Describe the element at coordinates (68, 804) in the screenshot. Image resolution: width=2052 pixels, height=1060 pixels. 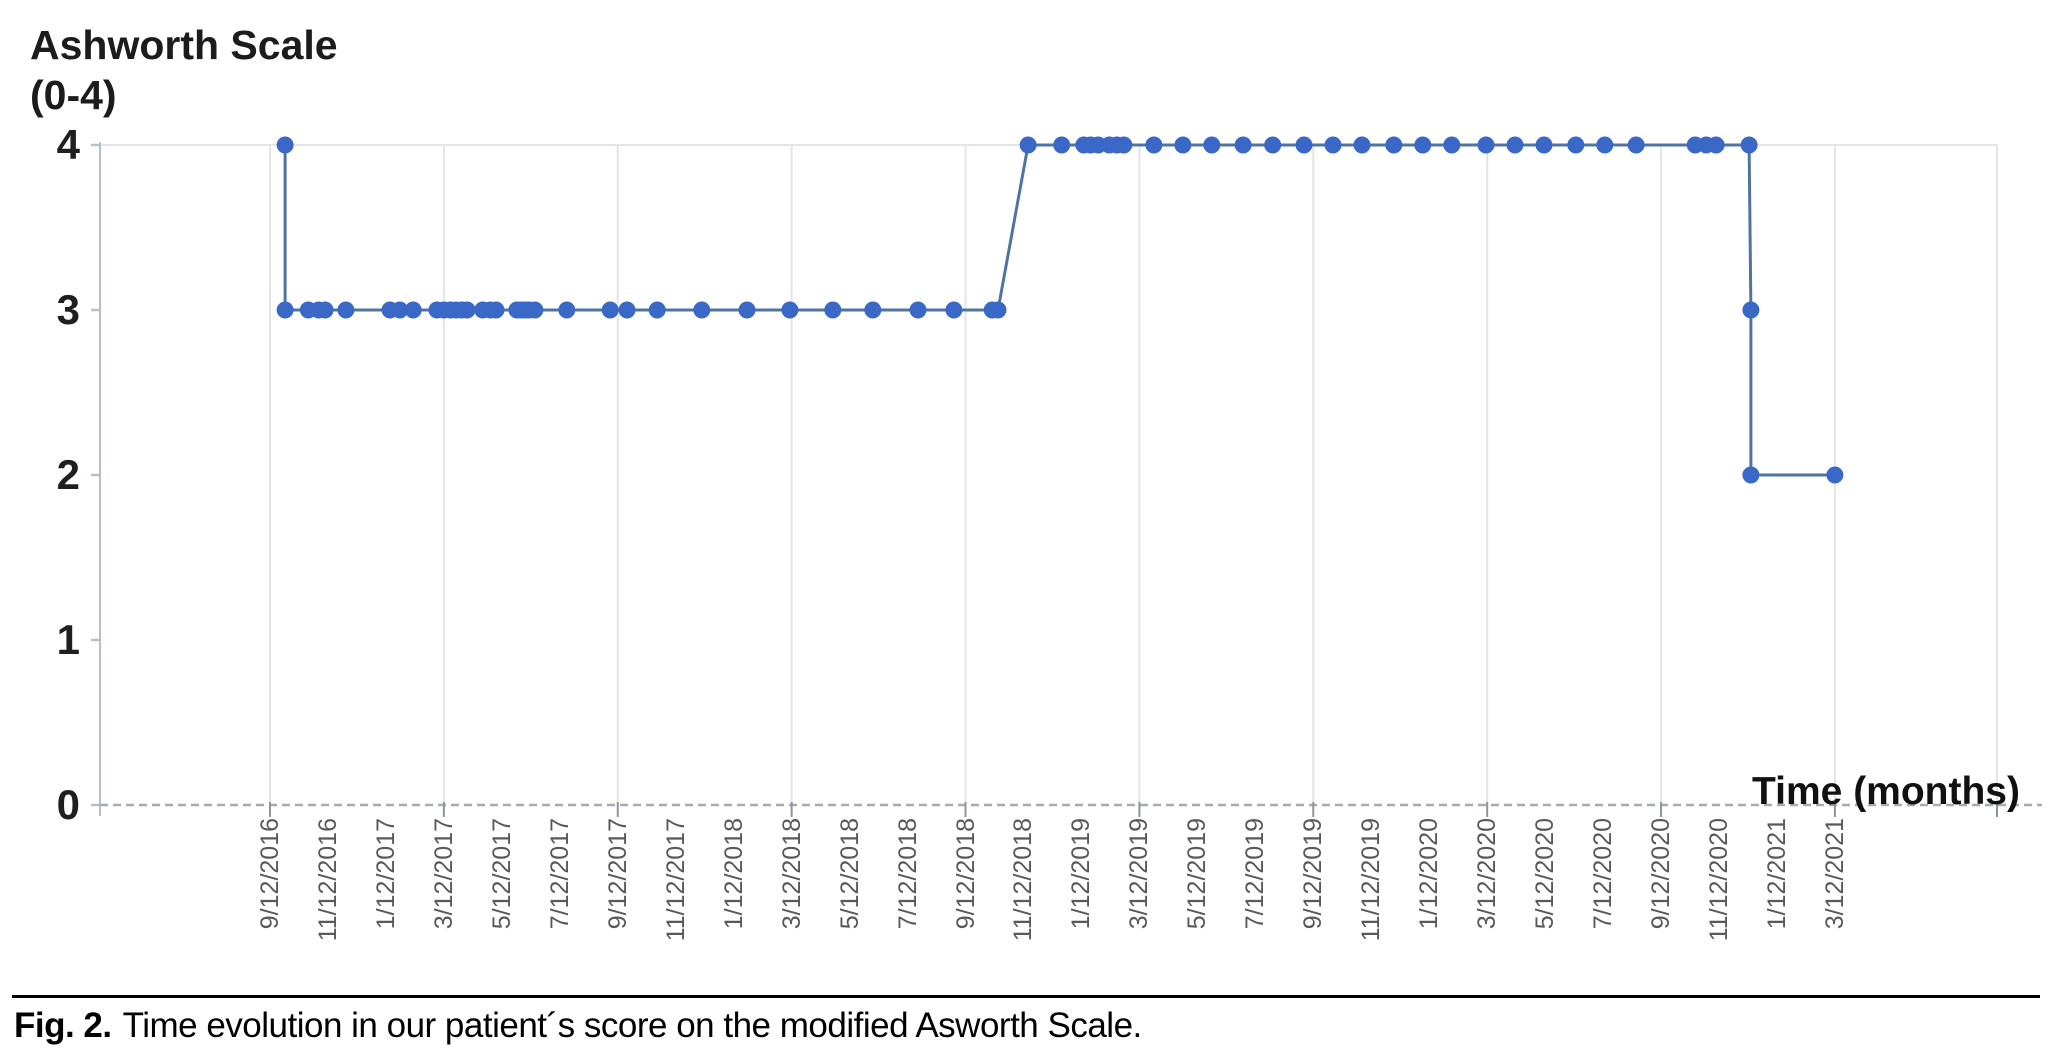
I see `y-axis-label: 0` at that location.